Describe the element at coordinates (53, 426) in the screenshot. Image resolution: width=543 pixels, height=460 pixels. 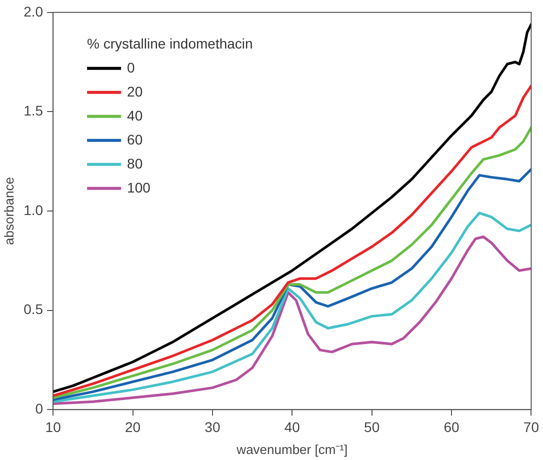
I see `x-tick-label: 10` at that location.